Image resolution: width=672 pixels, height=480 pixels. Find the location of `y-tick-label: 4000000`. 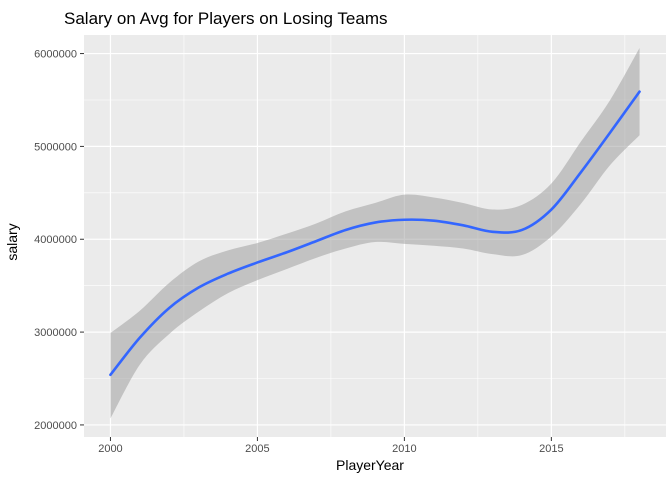

y-tick-label: 4000000 is located at coordinates (55, 240).